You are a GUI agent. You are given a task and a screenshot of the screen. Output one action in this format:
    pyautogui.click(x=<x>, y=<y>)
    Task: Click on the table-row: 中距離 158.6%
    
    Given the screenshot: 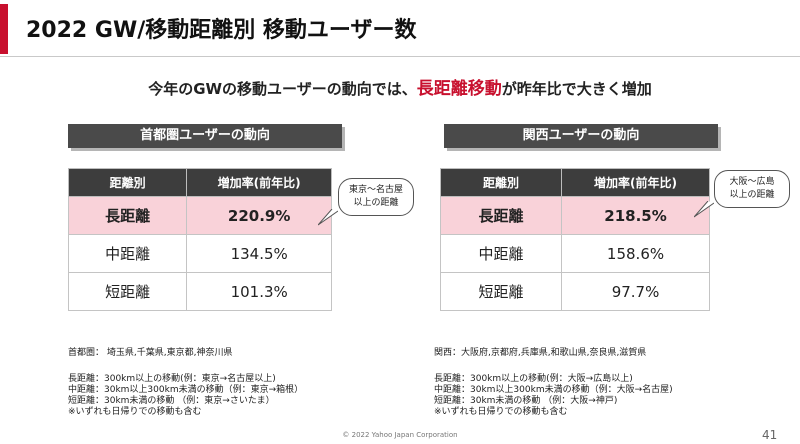 What is the action you would take?
    pyautogui.click(x=574, y=253)
    